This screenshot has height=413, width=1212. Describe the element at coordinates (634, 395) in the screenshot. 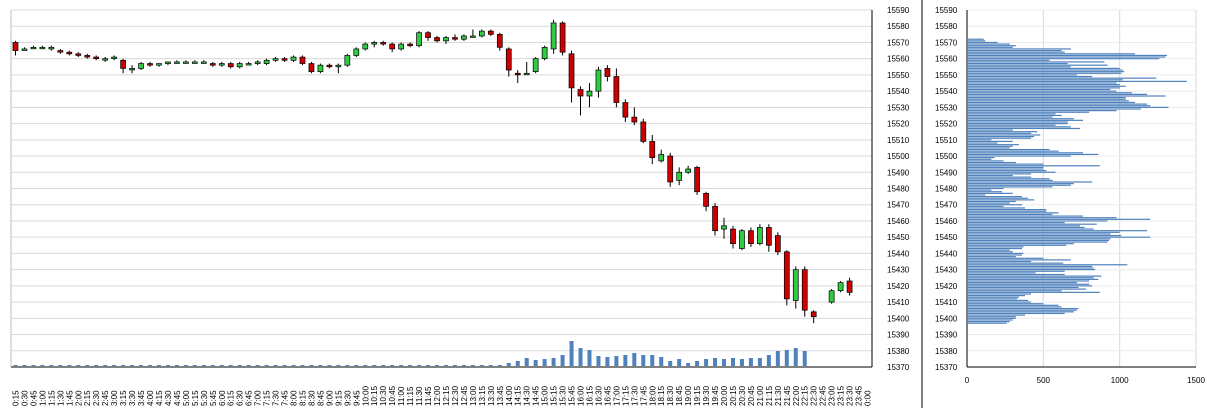

I see `time-tick-label: 17:30` at that location.